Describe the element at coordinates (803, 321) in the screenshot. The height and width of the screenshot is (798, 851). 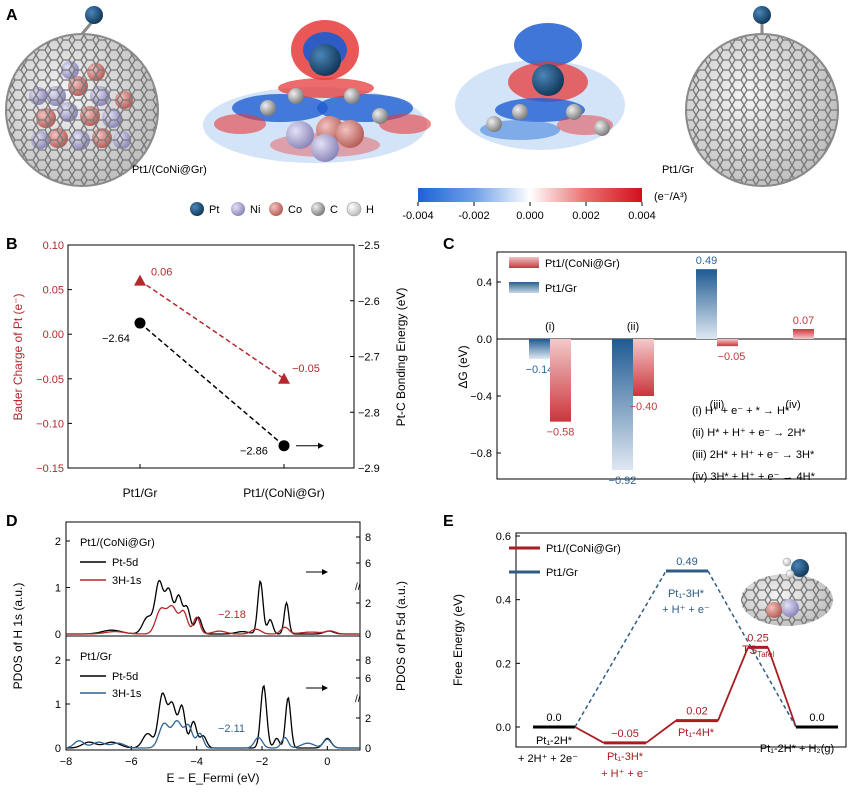
I see `panel-c-bar-label: 0.07` at that location.